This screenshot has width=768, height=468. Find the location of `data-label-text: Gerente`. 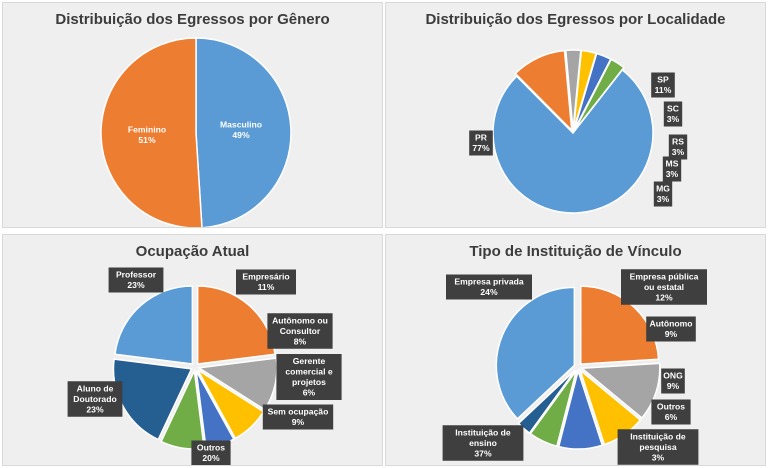

data-label-text: Gerente is located at coordinates (309, 361).